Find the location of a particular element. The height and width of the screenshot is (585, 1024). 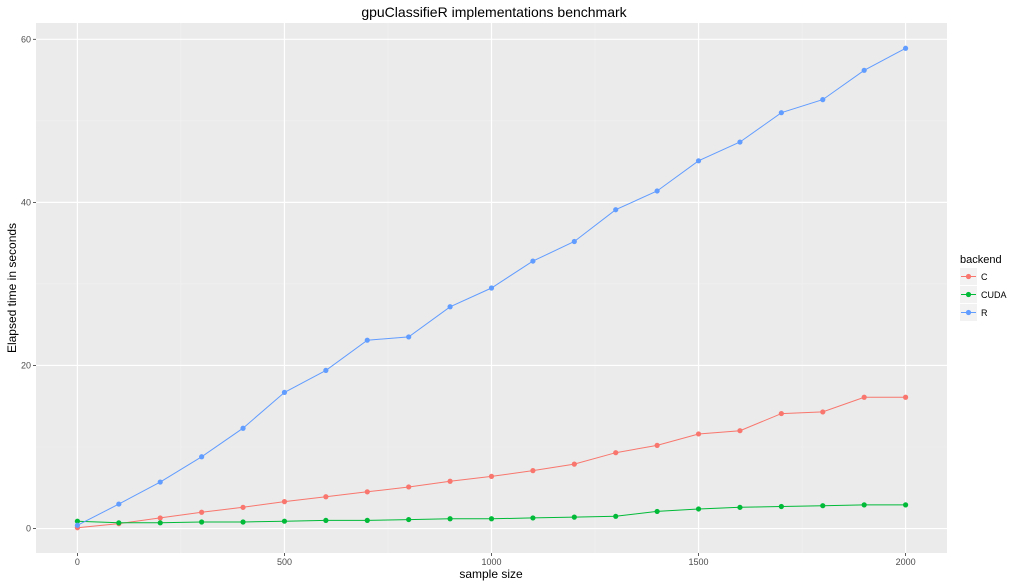

legend-title: backend is located at coordinates (981, 260).